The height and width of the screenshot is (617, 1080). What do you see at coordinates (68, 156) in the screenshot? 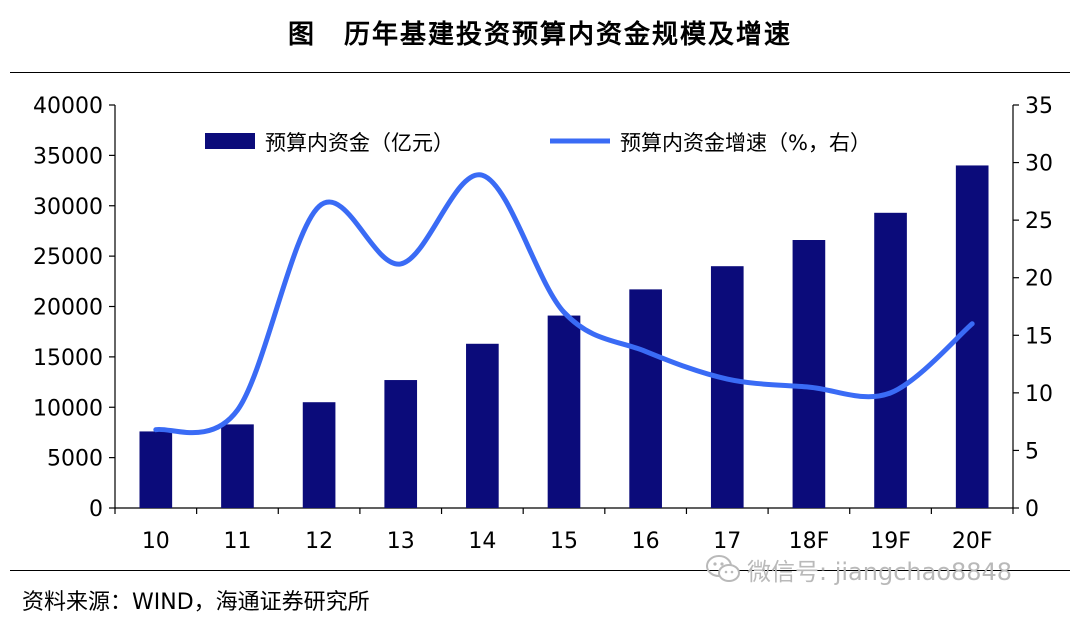
I see `y-left-tick-label: 35000` at bounding box center [68, 156].